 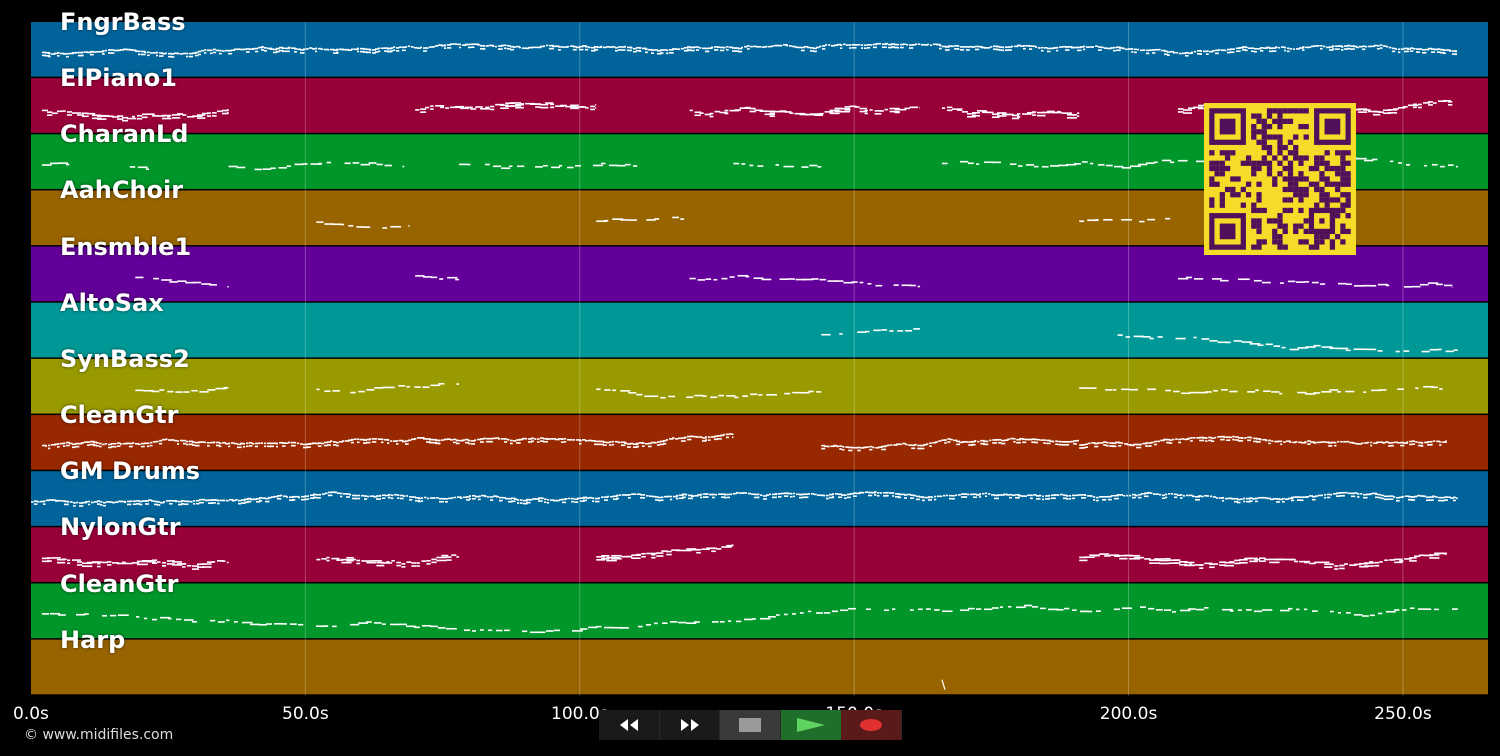 What do you see at coordinates (1280, 179) in the screenshot?
I see `qr-code-image` at bounding box center [1280, 179].